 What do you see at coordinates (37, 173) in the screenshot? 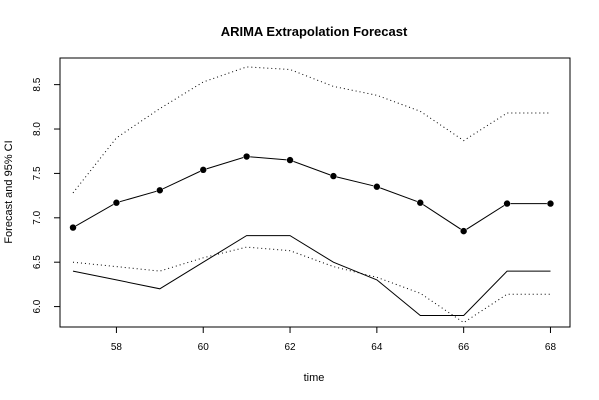
I see `y-tick-label: 7.5` at bounding box center [37, 173].